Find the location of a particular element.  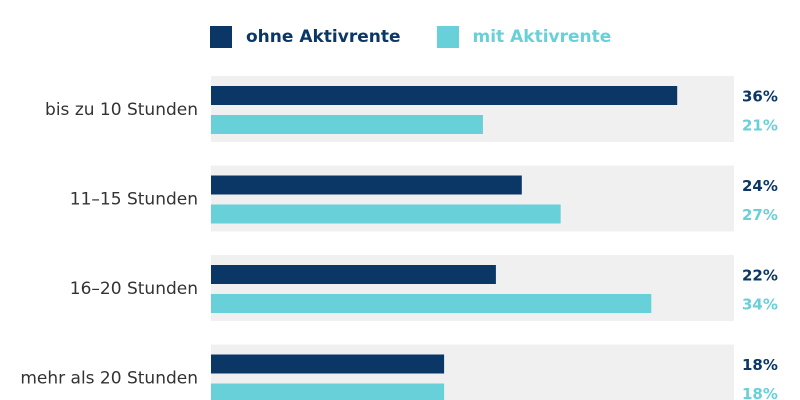

data-label: 24% is located at coordinates (760, 186).